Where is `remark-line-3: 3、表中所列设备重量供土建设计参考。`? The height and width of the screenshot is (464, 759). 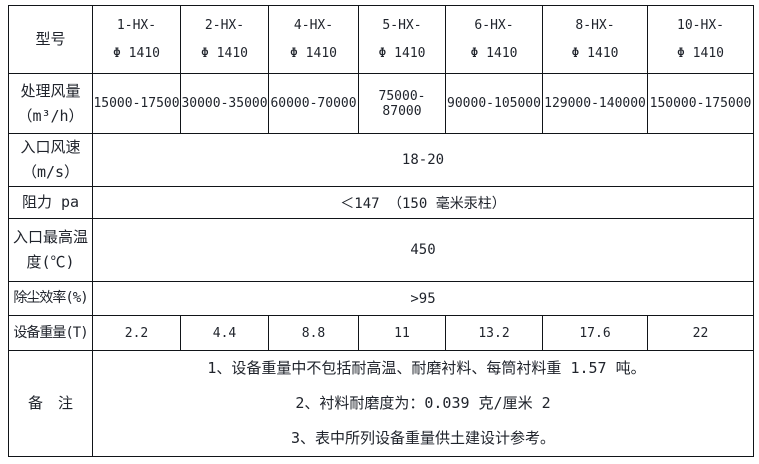 remark-line-3: 3、表中所列设备重量供土建设计参考。 is located at coordinates (423, 438).